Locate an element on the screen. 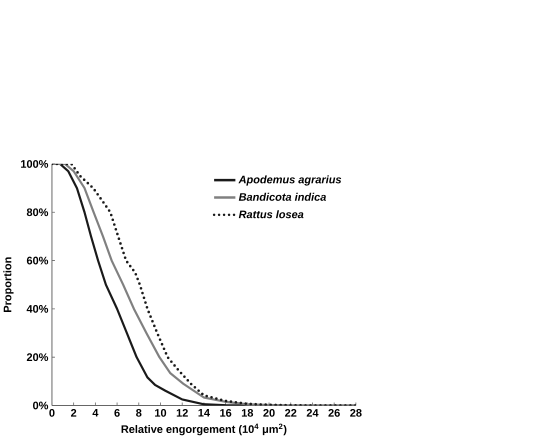 The height and width of the screenshot is (447, 551). x-tick-label: 4 is located at coordinates (95, 413).